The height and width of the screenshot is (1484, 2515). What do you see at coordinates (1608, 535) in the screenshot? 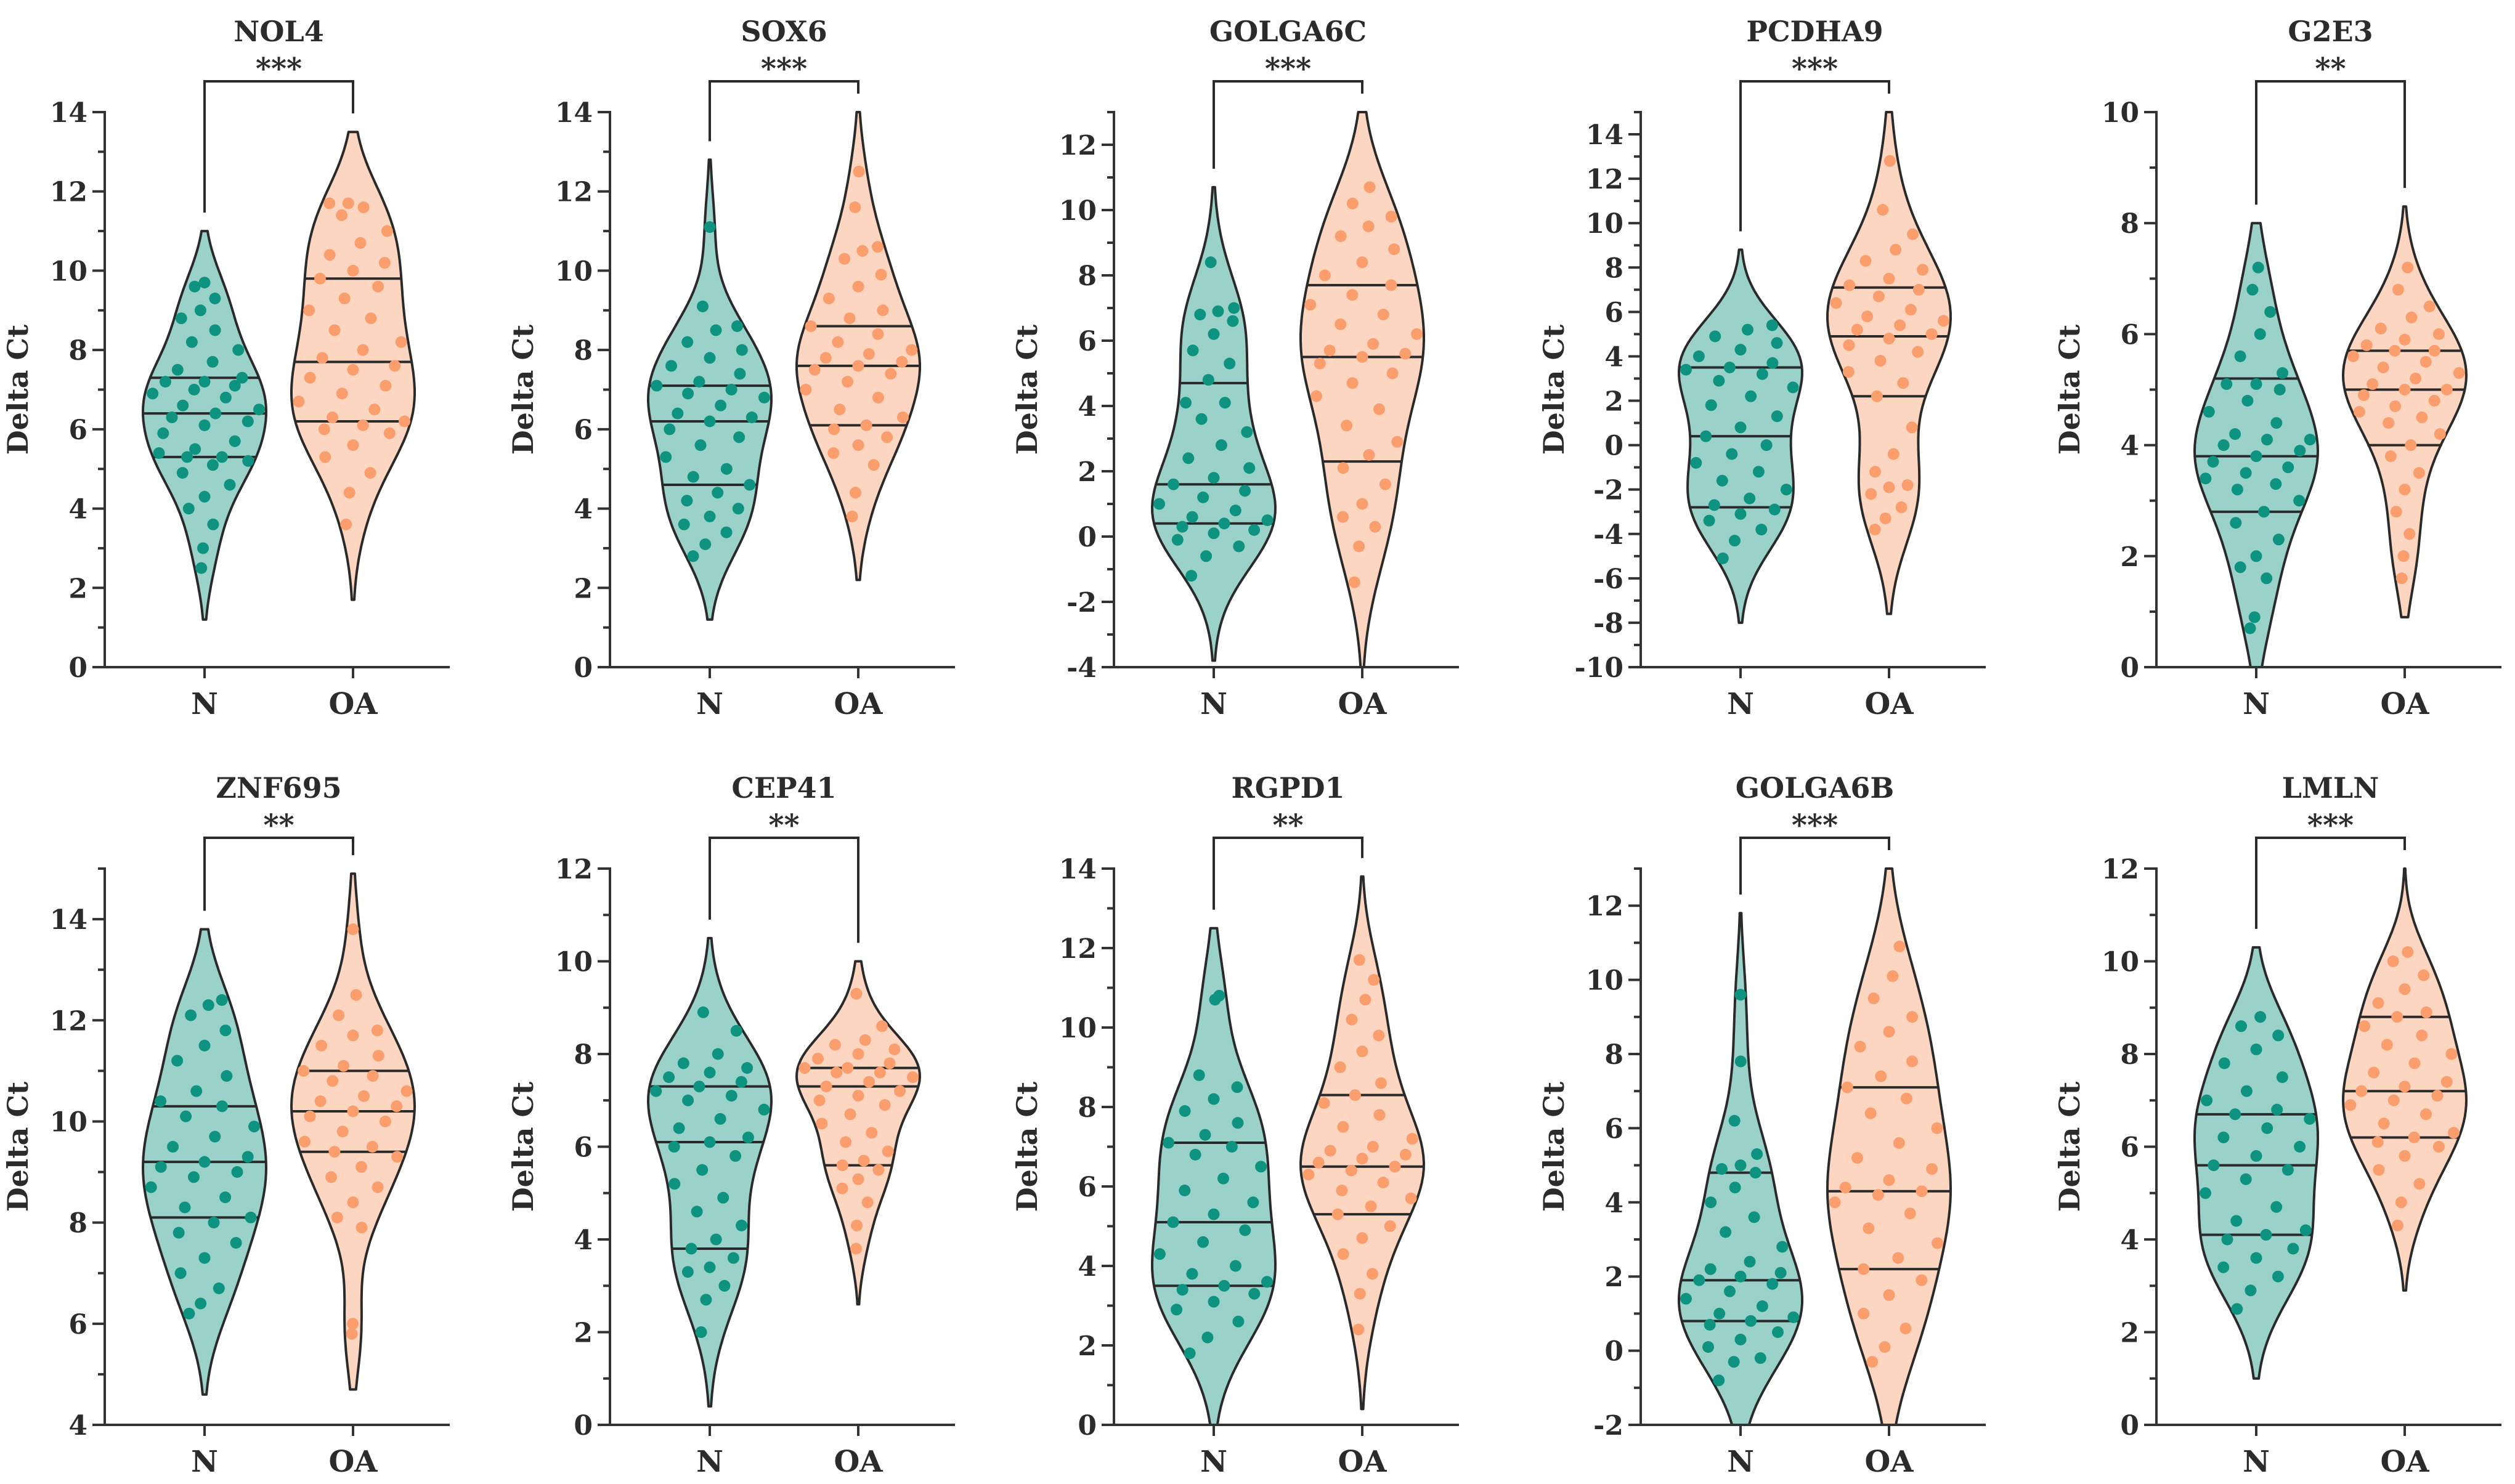
I see `y-tick-label: -4` at bounding box center [1608, 535].